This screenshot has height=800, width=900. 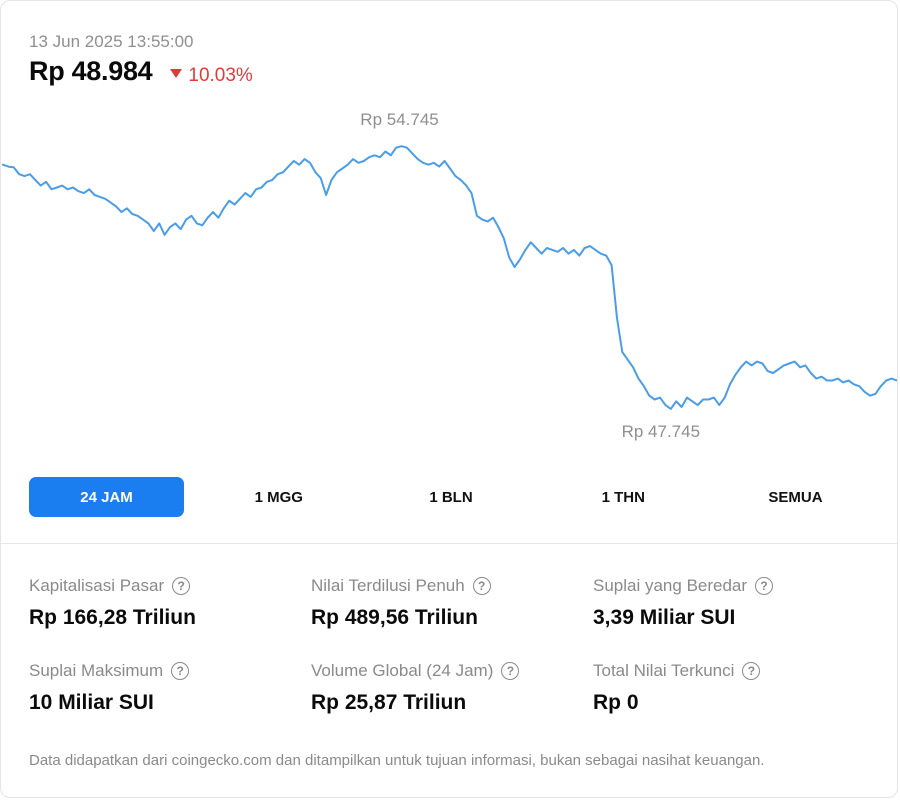 I want to click on stat-value: Rp 25,87 Triliun, so click(x=389, y=702).